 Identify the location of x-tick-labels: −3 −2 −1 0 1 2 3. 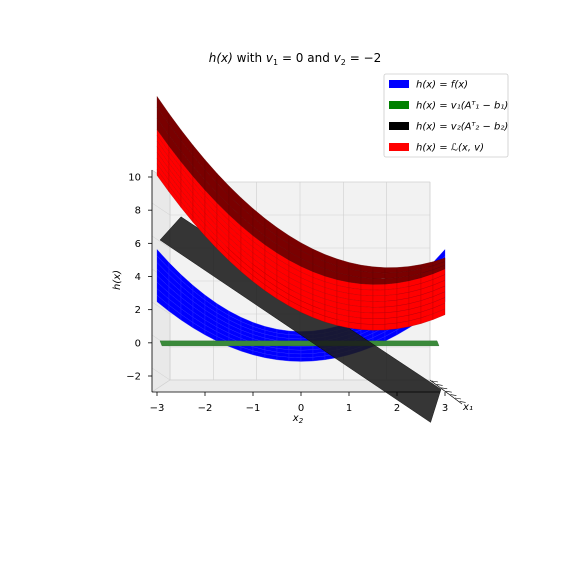
(299, 403).